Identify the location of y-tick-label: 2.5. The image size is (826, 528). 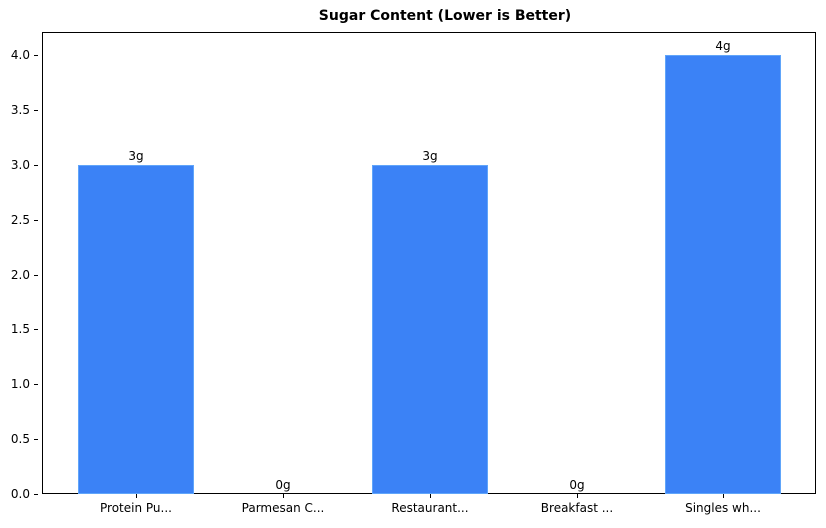
(20, 219).